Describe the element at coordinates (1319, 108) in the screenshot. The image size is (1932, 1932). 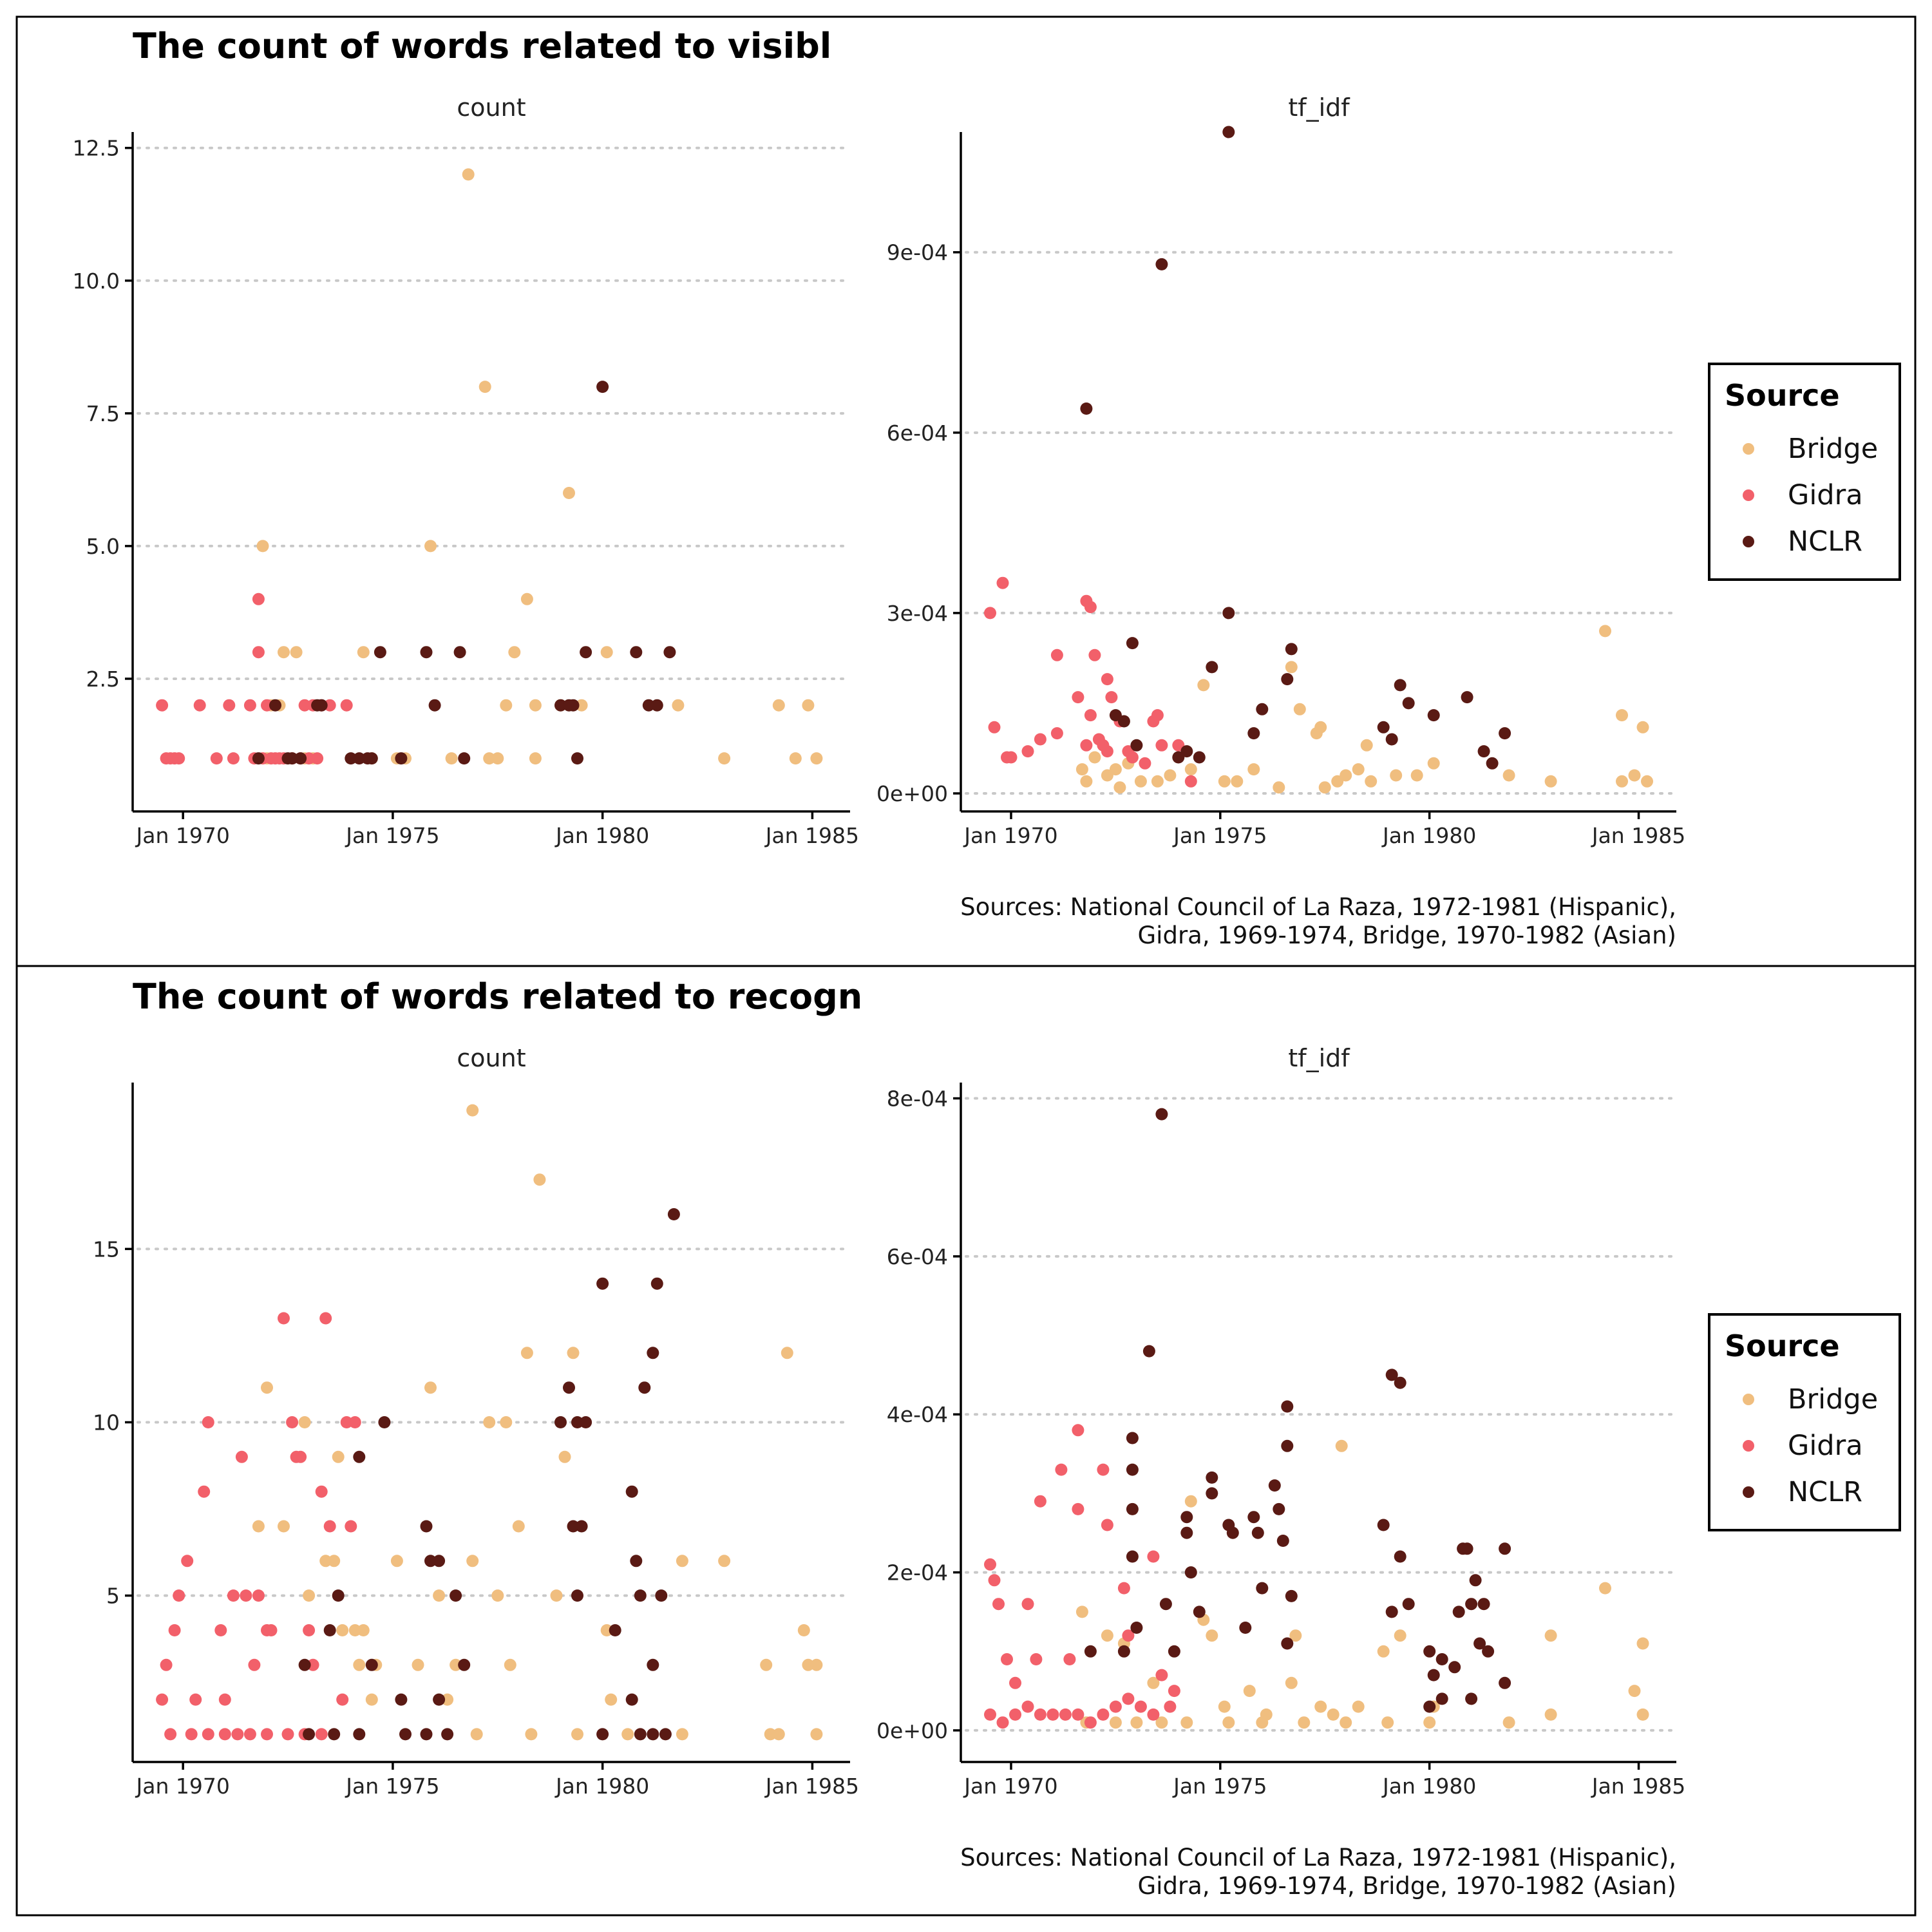
I see `facet-label-p1-tfidf: tf_idf` at that location.